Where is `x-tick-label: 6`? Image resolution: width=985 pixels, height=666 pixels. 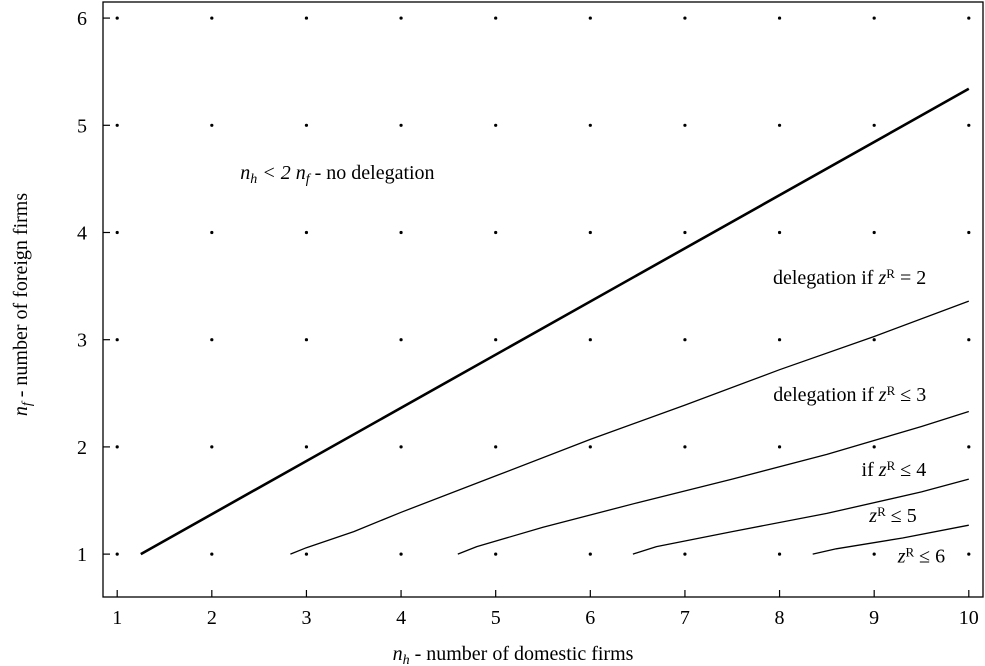
x-tick-label: 6 is located at coordinates (590, 618).